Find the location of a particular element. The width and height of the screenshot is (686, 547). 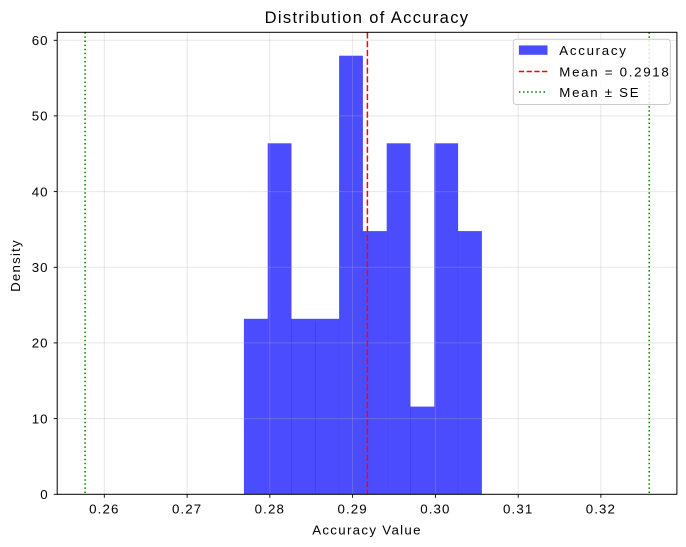

svg-text: 0.26 is located at coordinates (104, 509).